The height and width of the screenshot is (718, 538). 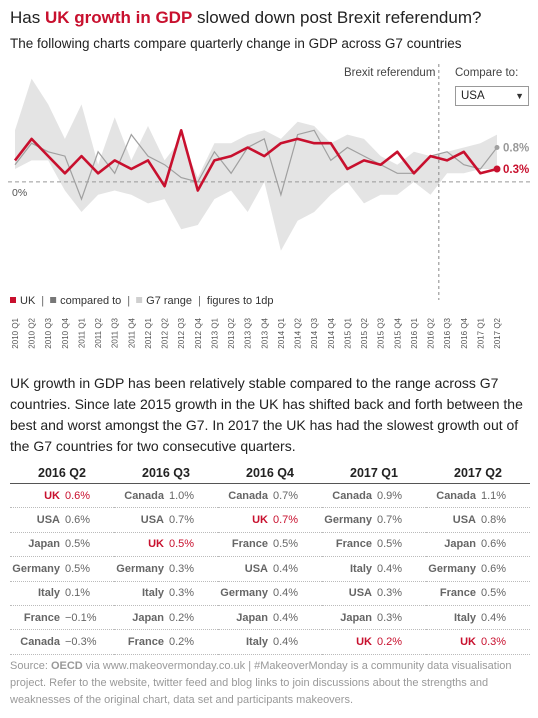 What do you see at coordinates (65, 332) in the screenshot?
I see `x-tick-label: 2010 Q4` at bounding box center [65, 332].